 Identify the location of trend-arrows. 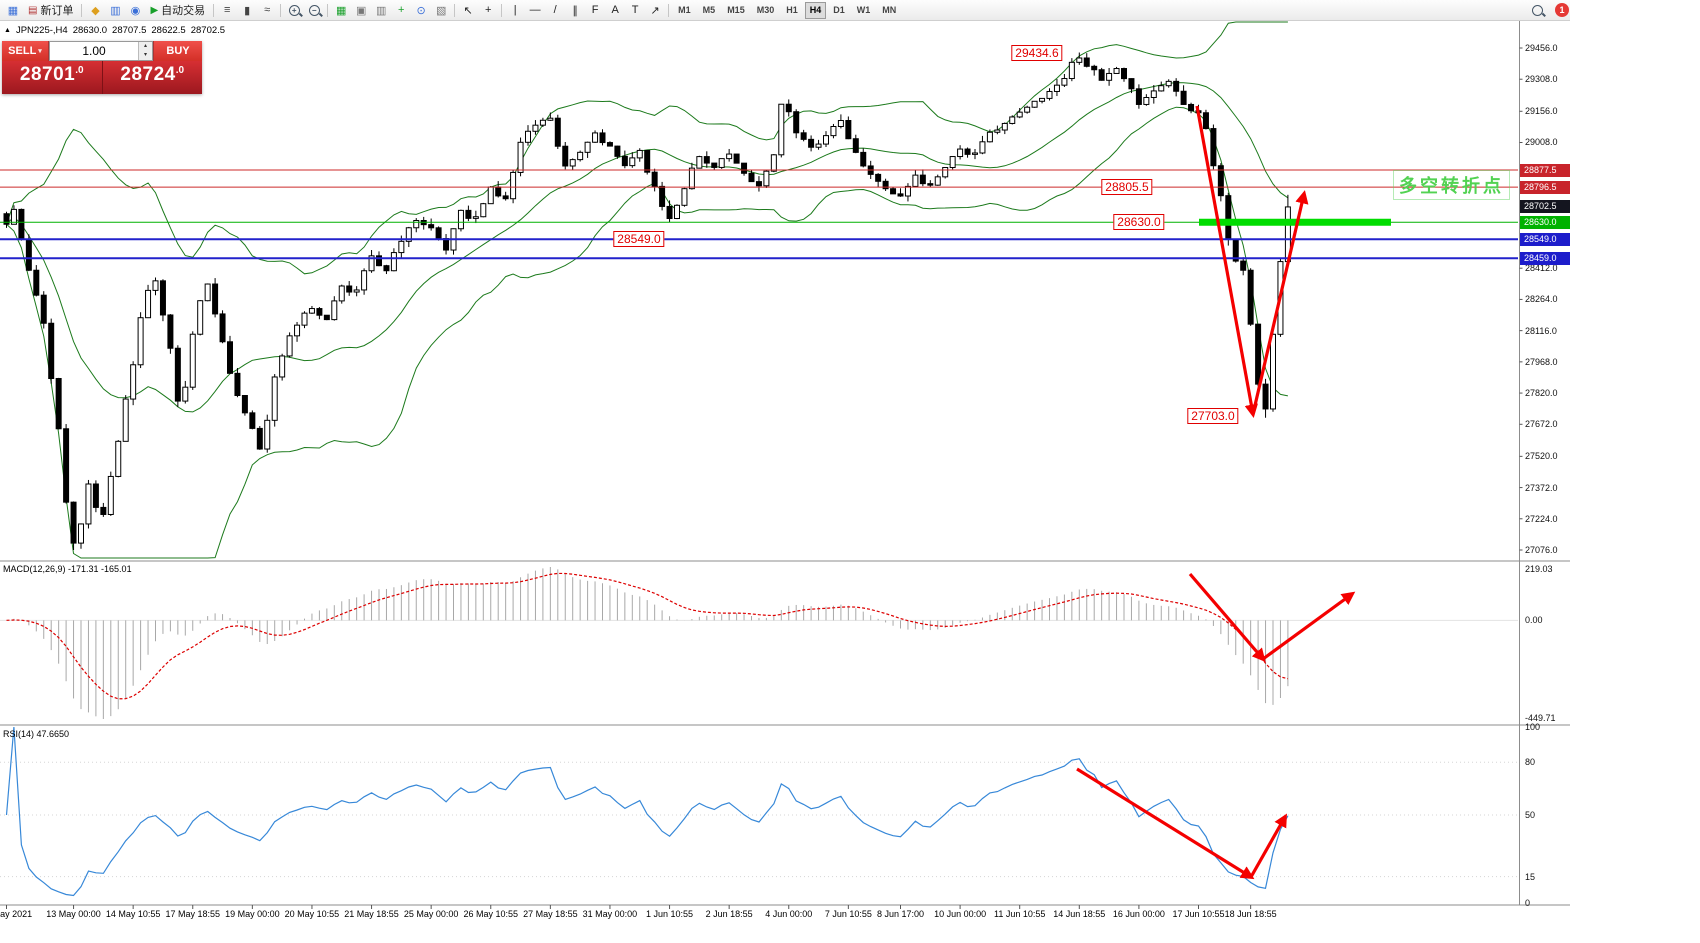
(1216, 492).